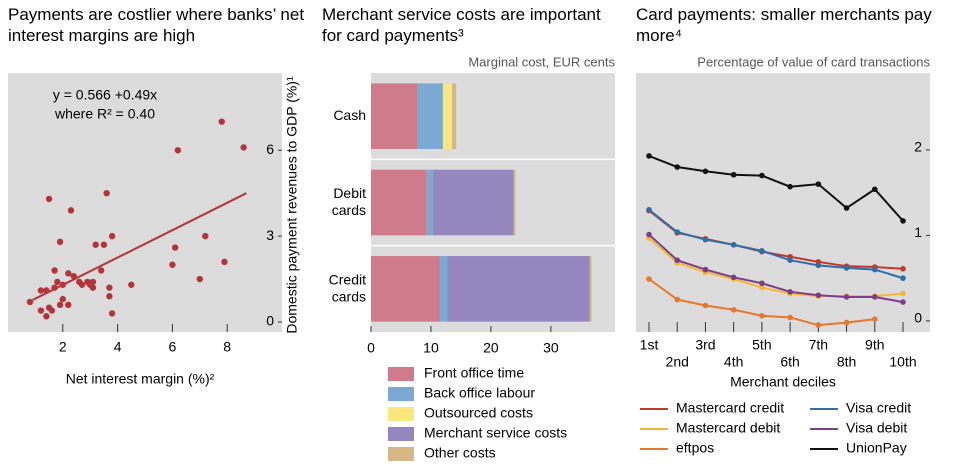  What do you see at coordinates (551, 348) in the screenshot?
I see `x-tick-label: 30` at bounding box center [551, 348].